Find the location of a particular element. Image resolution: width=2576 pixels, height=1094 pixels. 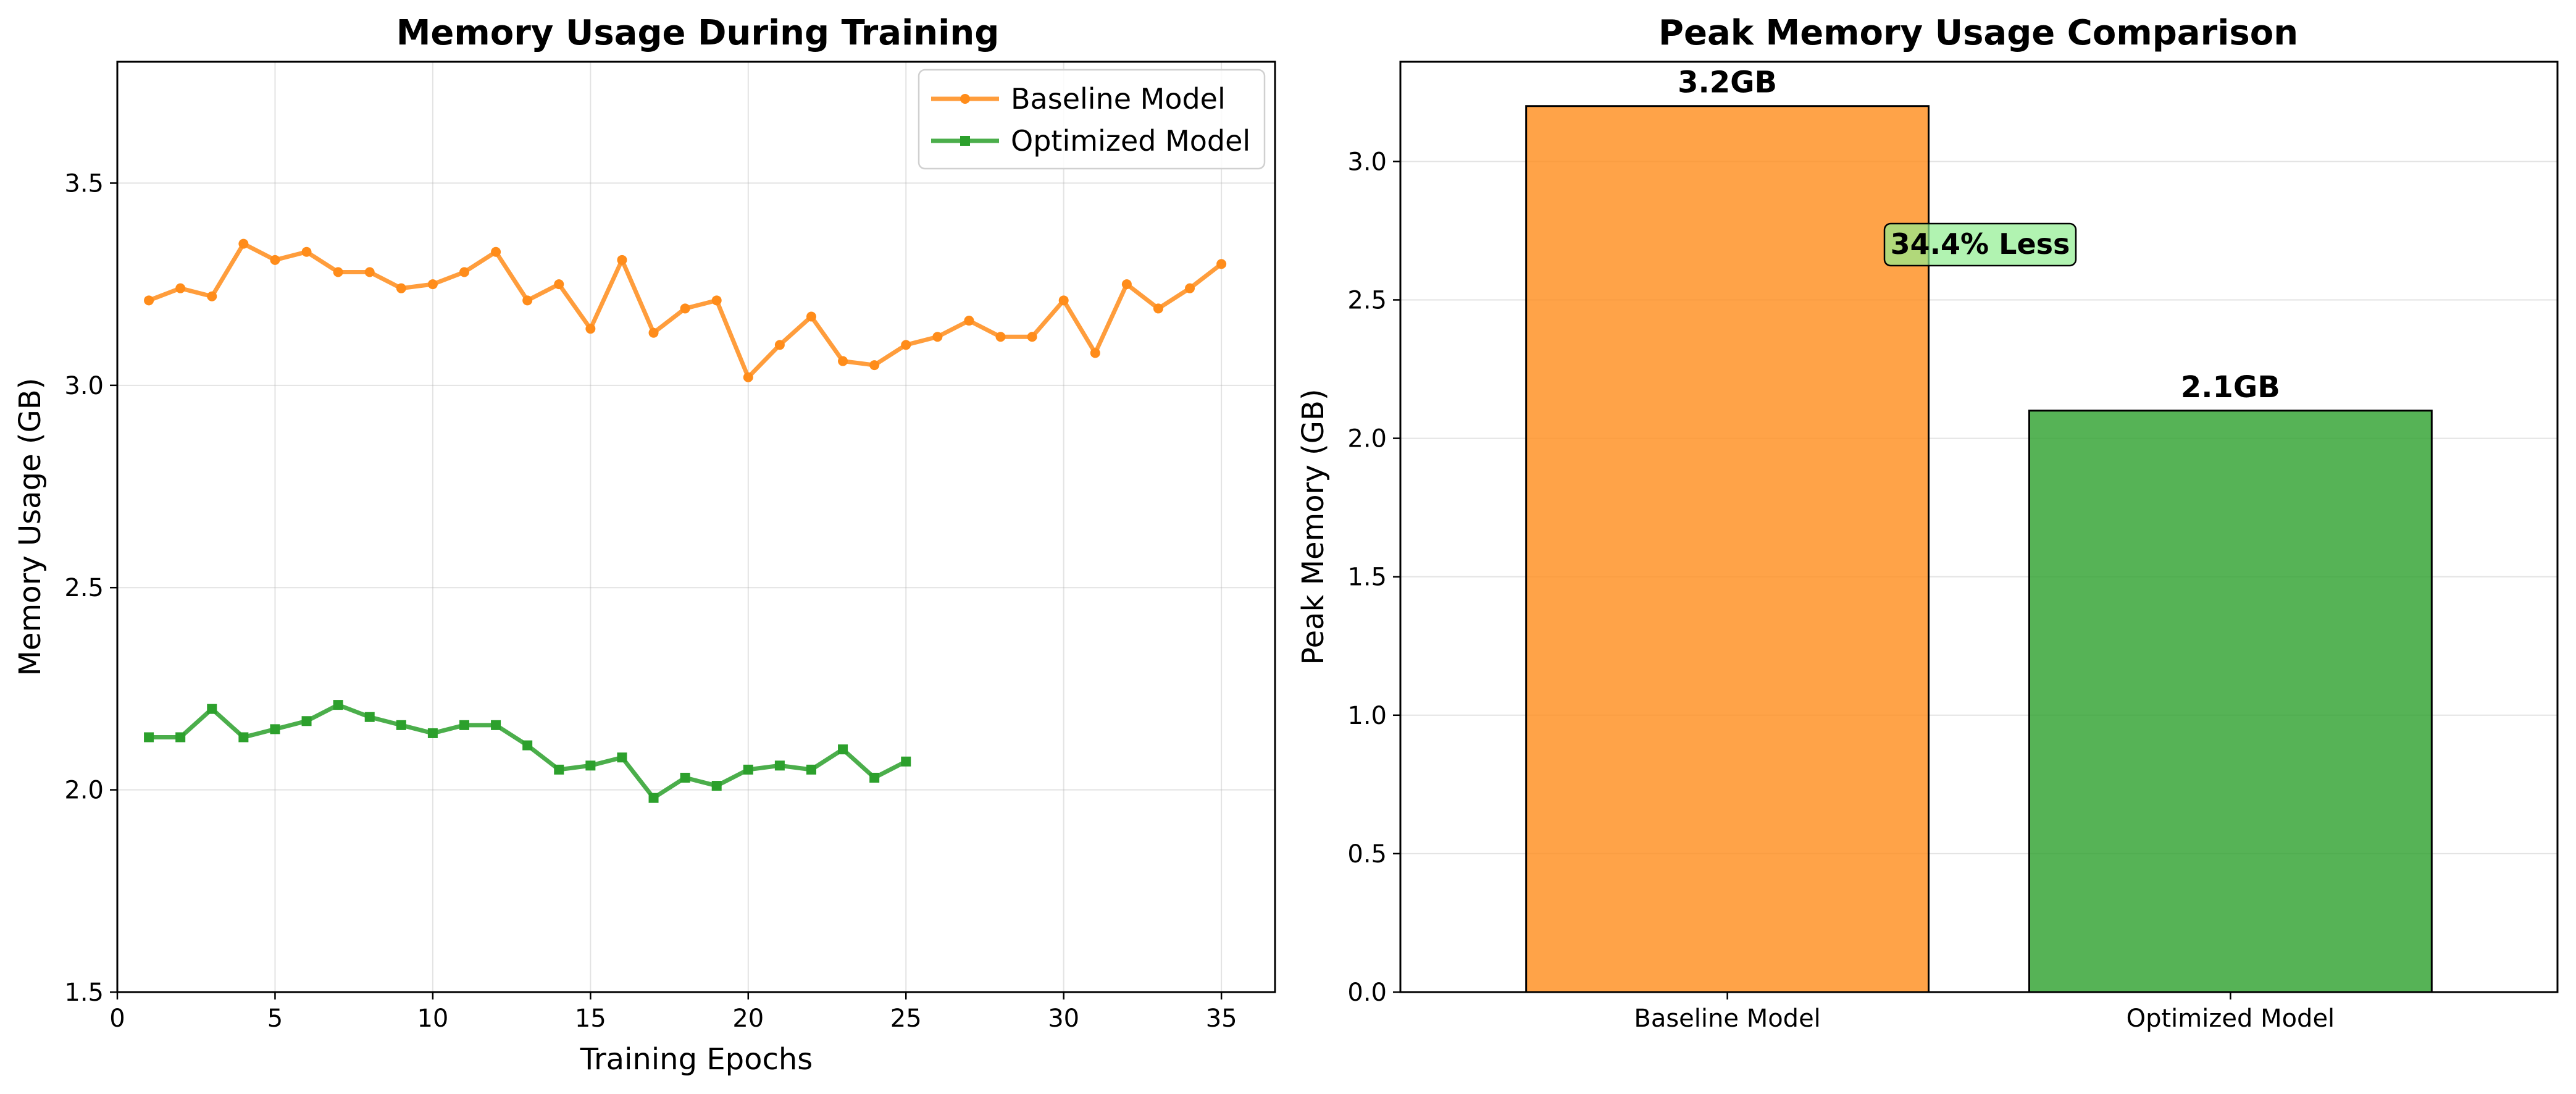

legend-entry-baseline: Baseline Model is located at coordinates (1078, 99).